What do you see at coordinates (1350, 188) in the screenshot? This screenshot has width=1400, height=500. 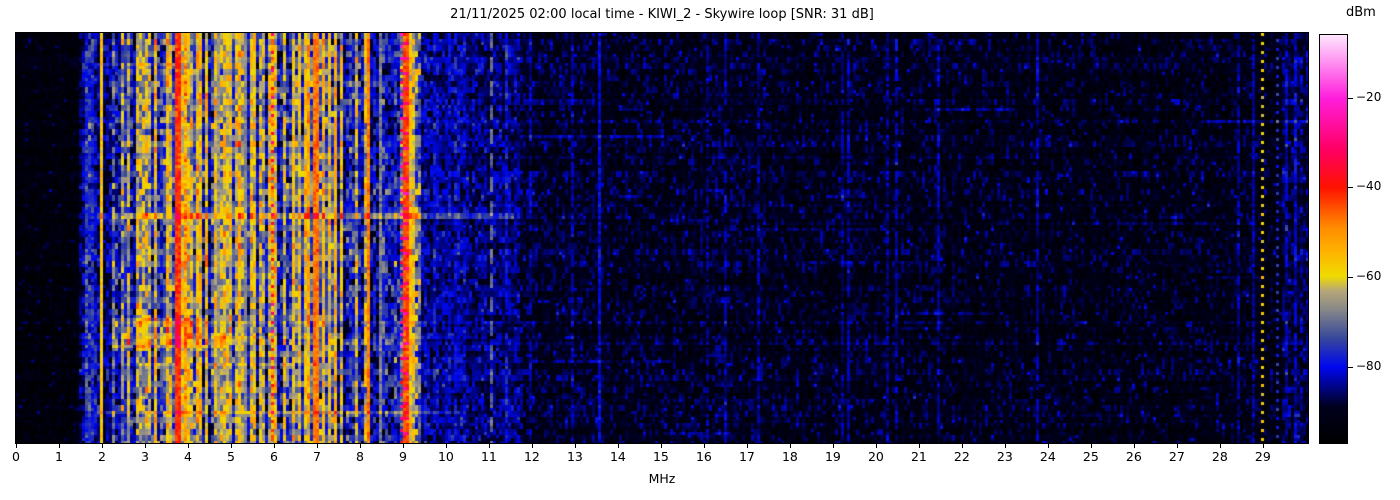 I see `colorbar-tick-mark--40` at bounding box center [1350, 188].